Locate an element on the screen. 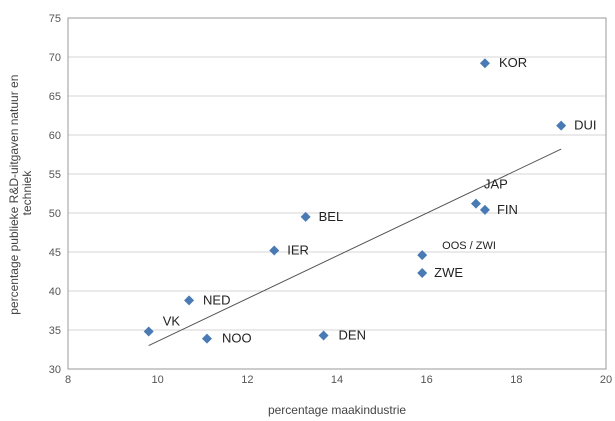 This screenshot has height=421, width=615. point-label: NOO is located at coordinates (237, 338).